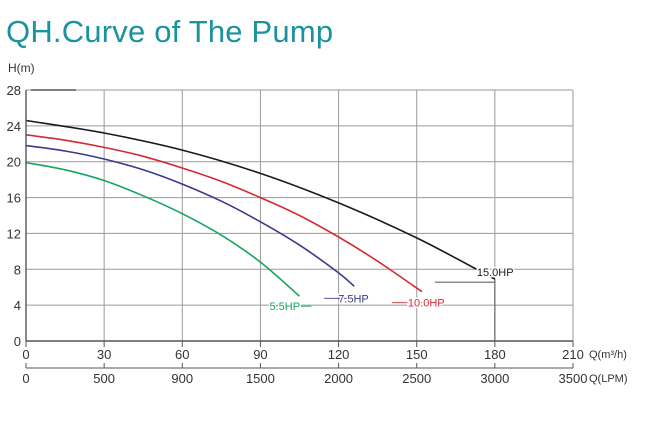  What do you see at coordinates (14, 90) in the screenshot?
I see `y-tick-label: 28` at bounding box center [14, 90].